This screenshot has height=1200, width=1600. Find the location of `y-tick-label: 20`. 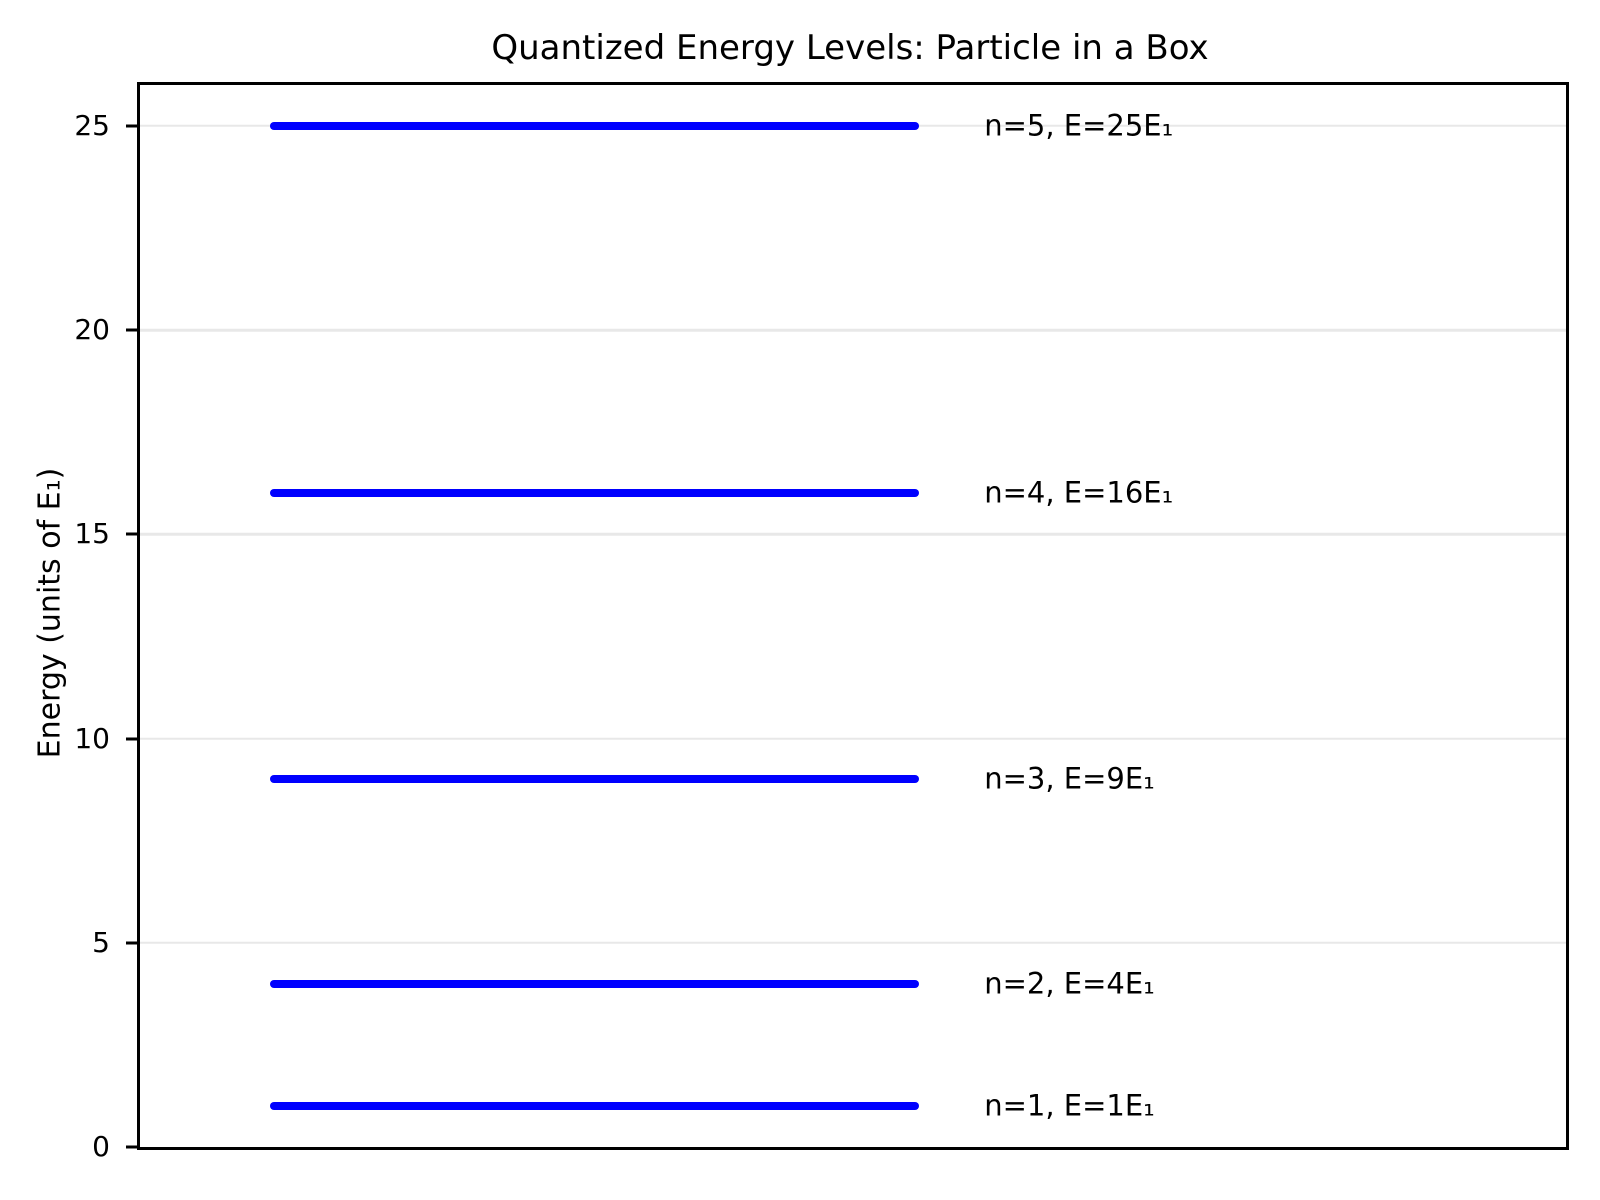

y-tick-label: 20 is located at coordinates (92, 330).